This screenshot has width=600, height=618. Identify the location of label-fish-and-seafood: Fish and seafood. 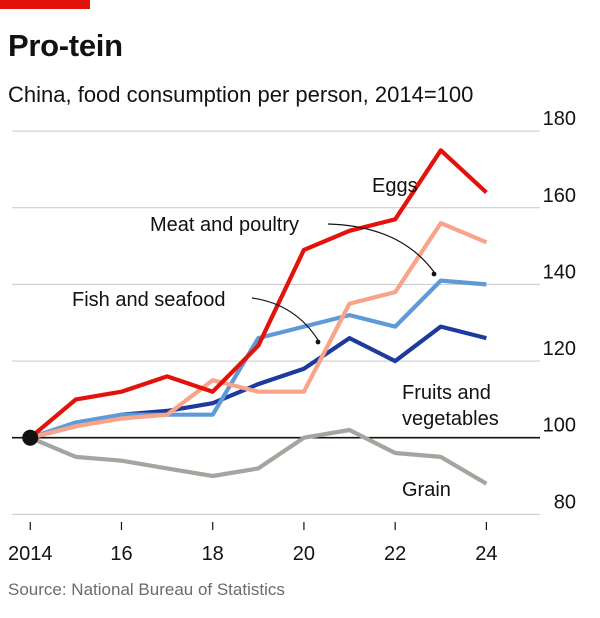
(148, 300).